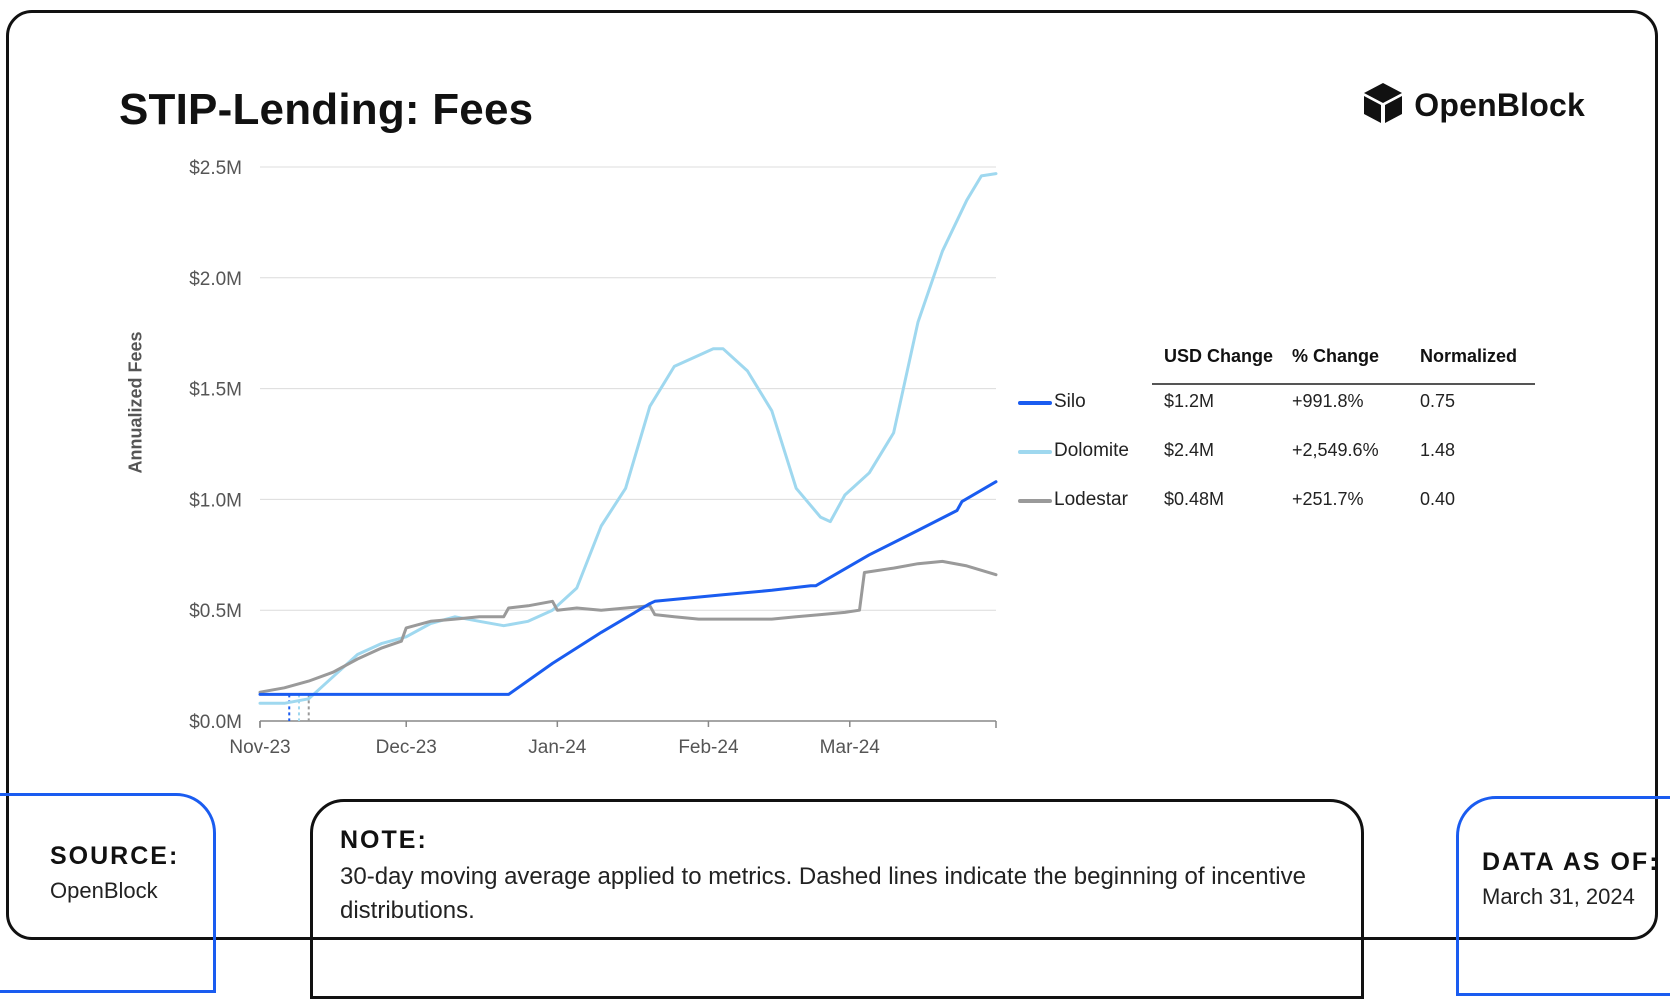 This screenshot has width=1670, height=999. I want to click on normalized-cell: 1.48, so click(1438, 450).